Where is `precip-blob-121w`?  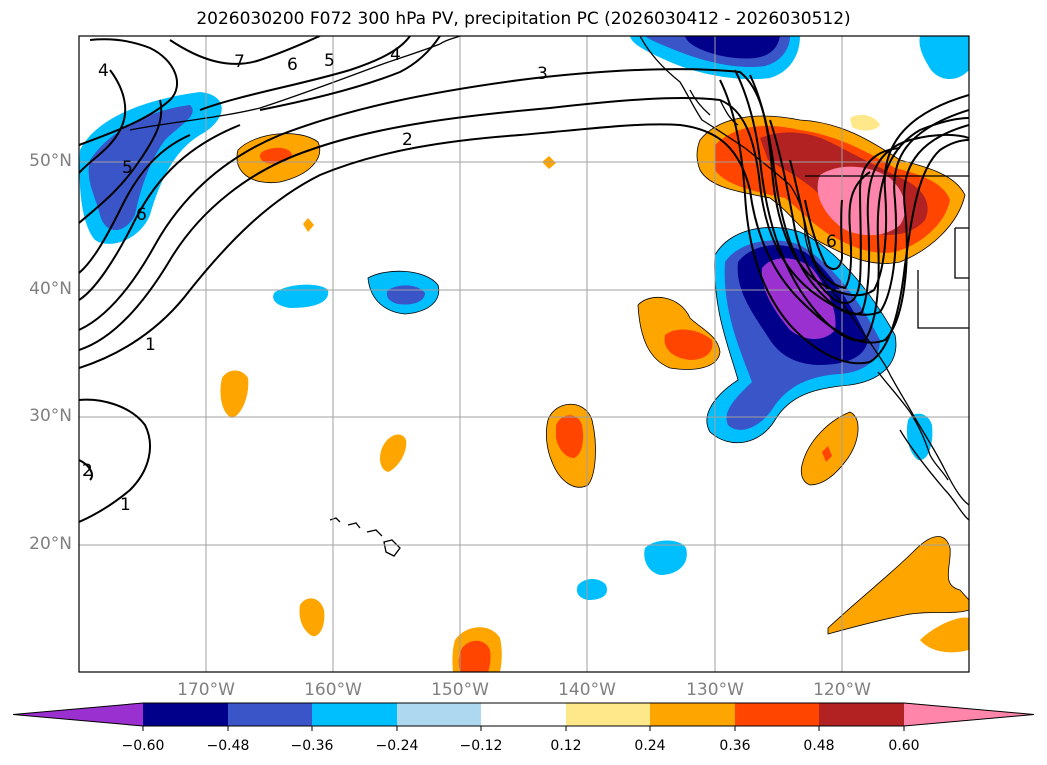 precip-blob-121w is located at coordinates (830, 448).